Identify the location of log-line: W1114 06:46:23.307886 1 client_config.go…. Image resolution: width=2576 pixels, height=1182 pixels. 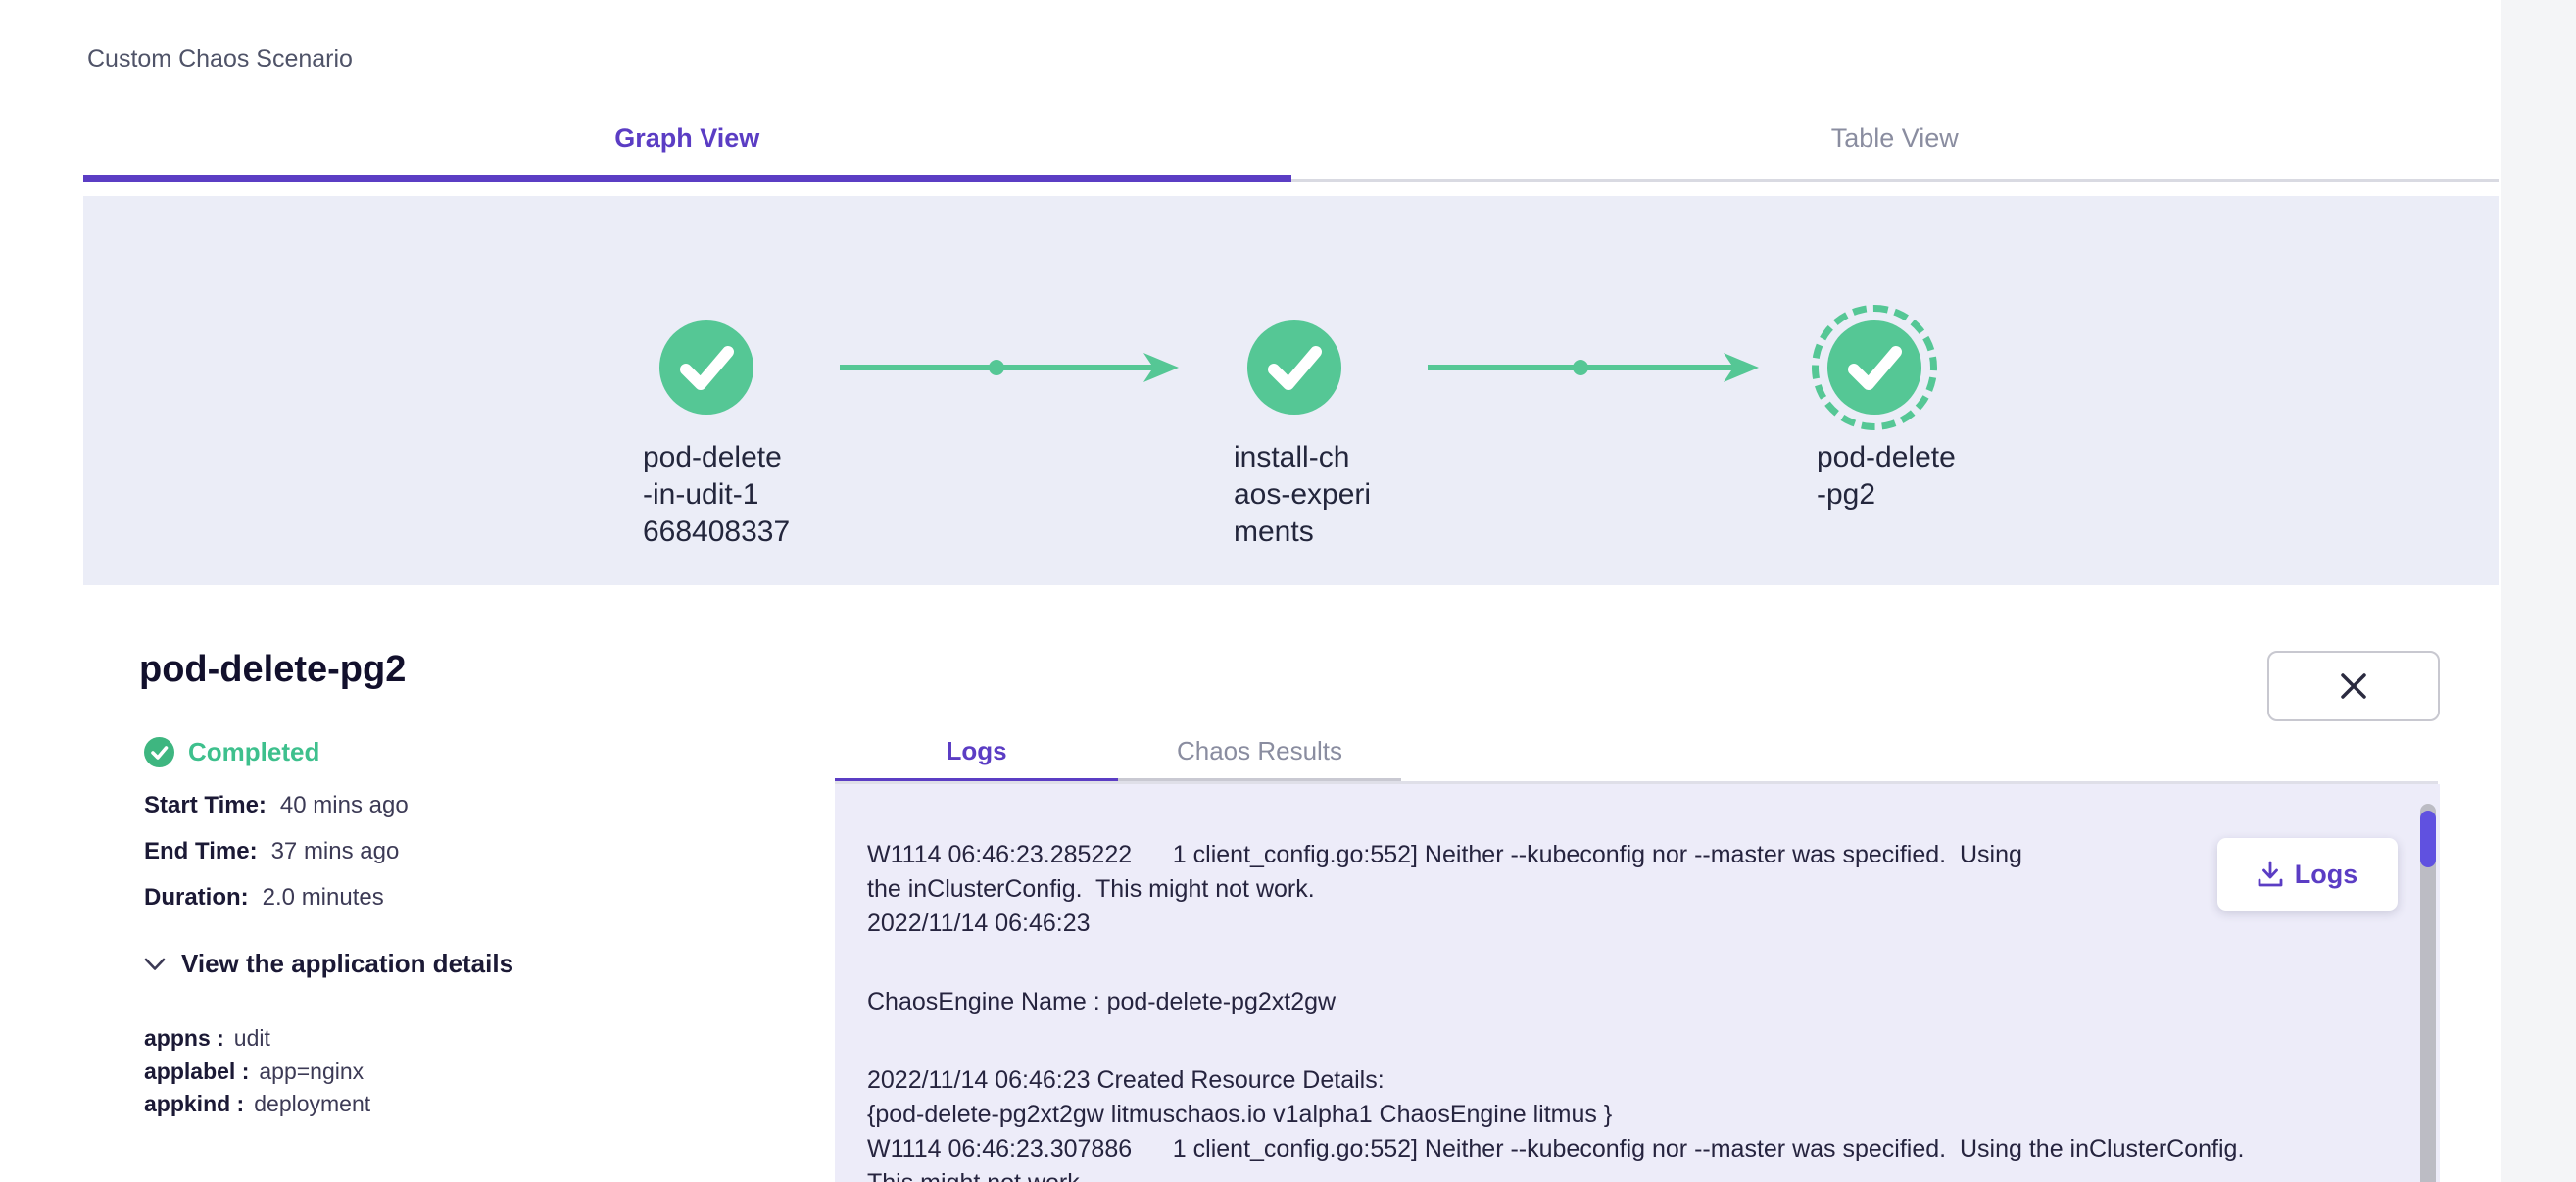
(1556, 1148).